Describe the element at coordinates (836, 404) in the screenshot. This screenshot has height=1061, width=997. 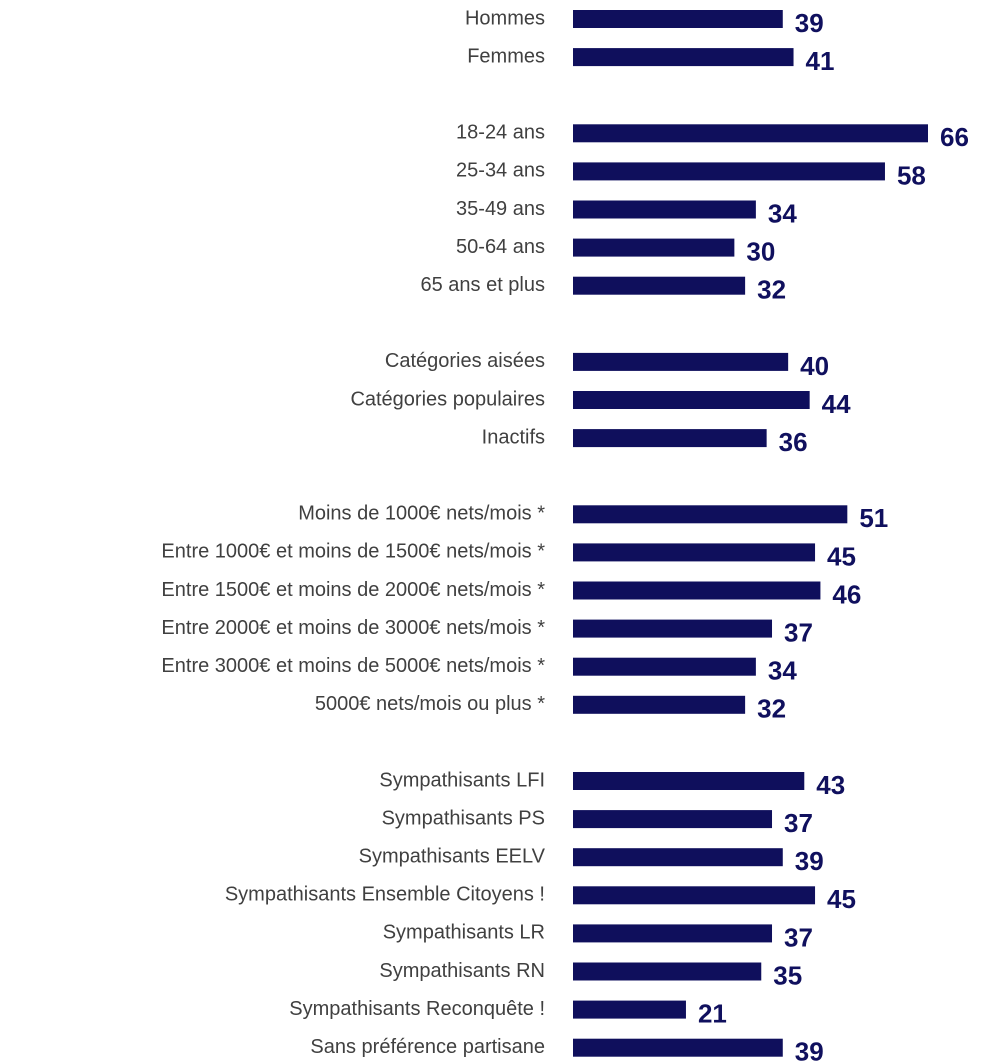
I see `value-label: 44` at that location.